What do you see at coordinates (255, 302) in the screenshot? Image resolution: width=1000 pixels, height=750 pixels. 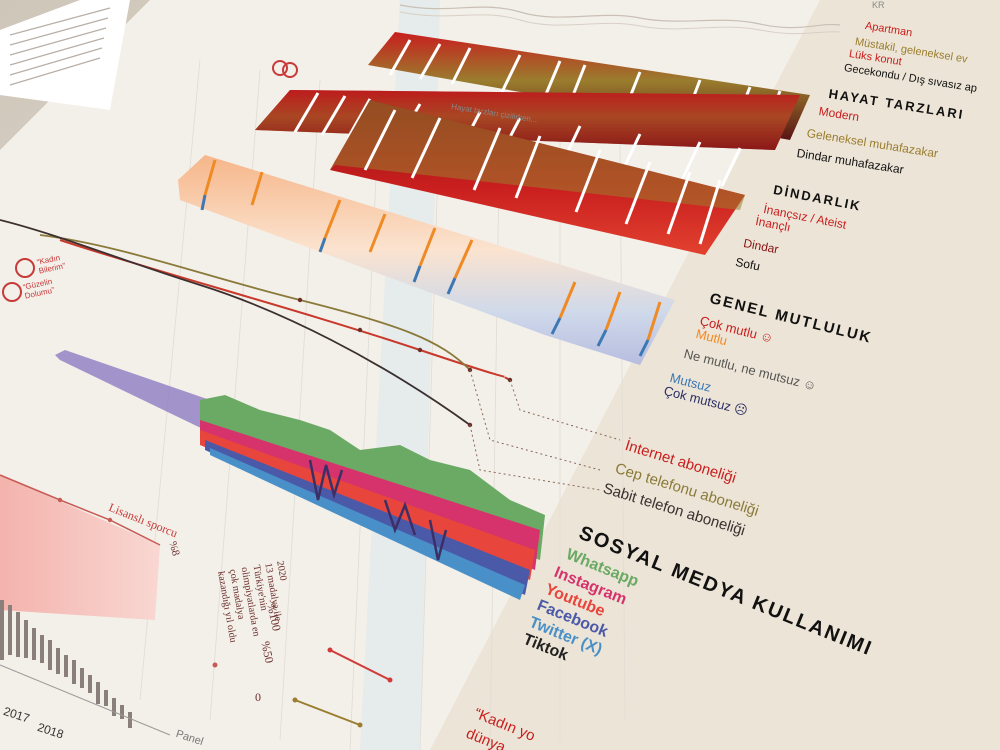 I see `mobile-line` at bounding box center [255, 302].